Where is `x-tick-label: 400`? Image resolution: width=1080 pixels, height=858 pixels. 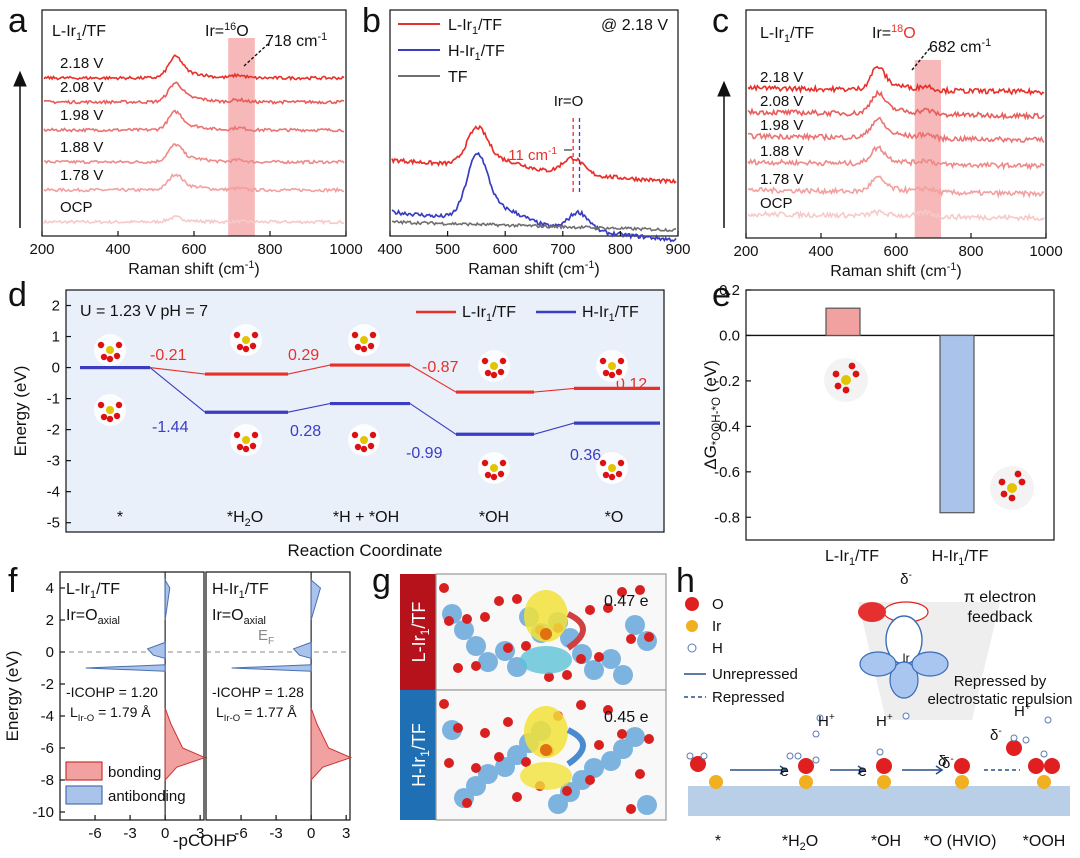
x-tick-label: 400 is located at coordinates (117, 249).